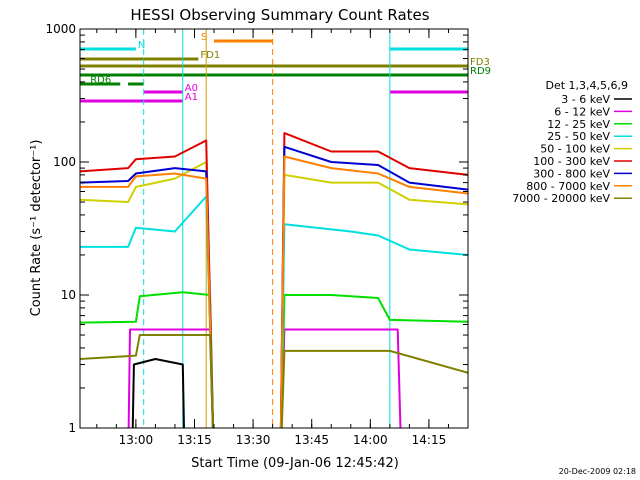 The height and width of the screenshot is (480, 640). What do you see at coordinates (72, 428) in the screenshot?
I see `y-tick-label: 1` at bounding box center [72, 428].